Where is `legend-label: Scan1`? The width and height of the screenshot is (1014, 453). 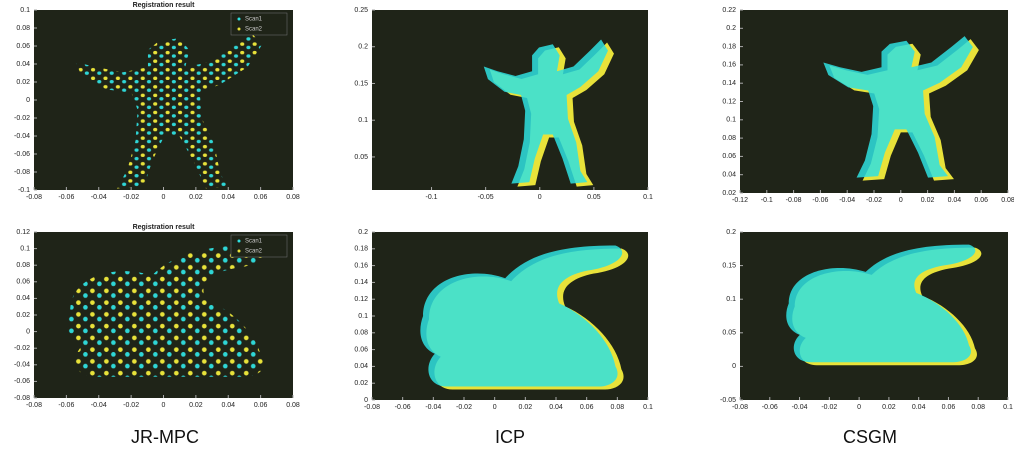
legend-label: Scan1 is located at coordinates (254, 20).